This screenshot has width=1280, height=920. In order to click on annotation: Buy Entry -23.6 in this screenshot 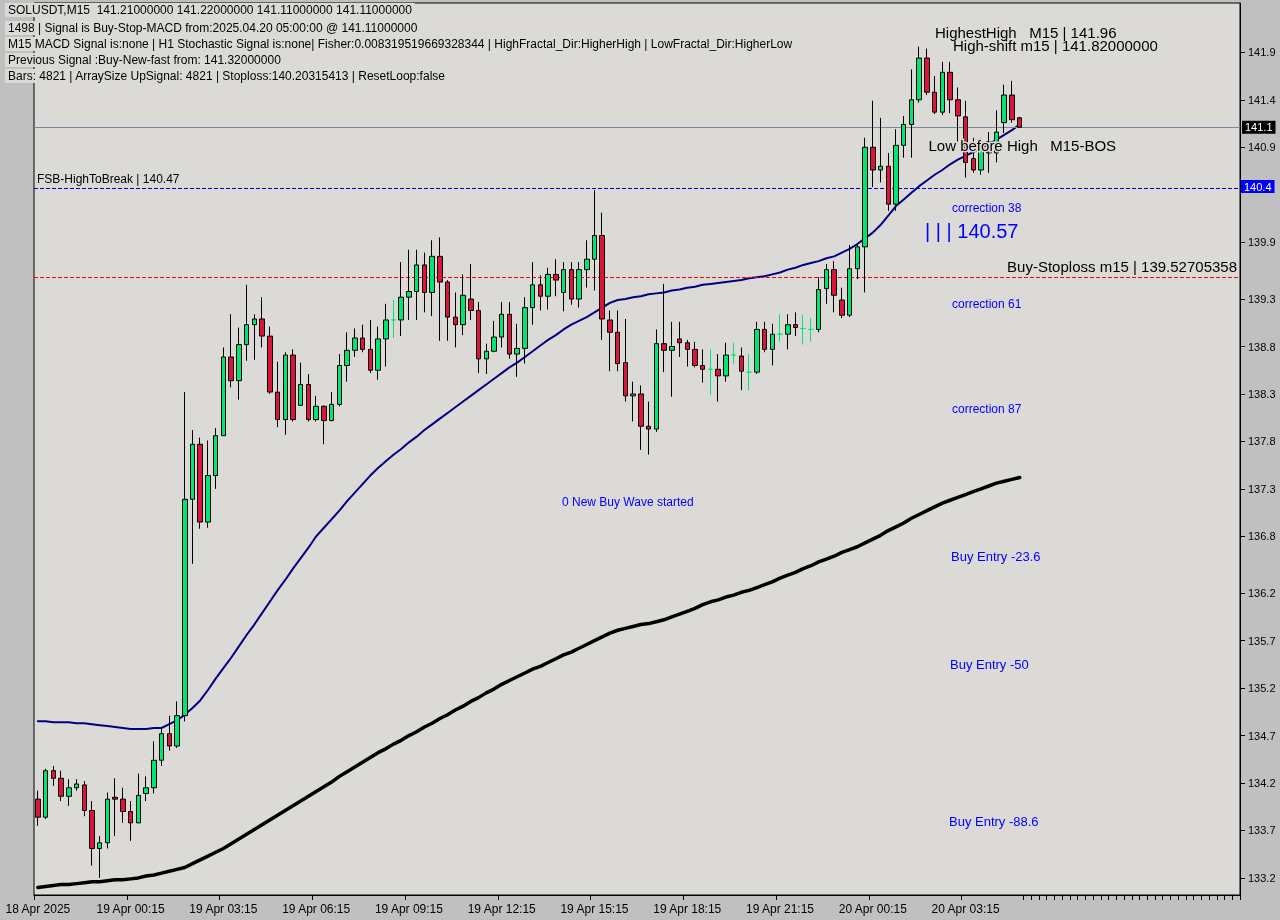, I will do `click(996, 556)`.